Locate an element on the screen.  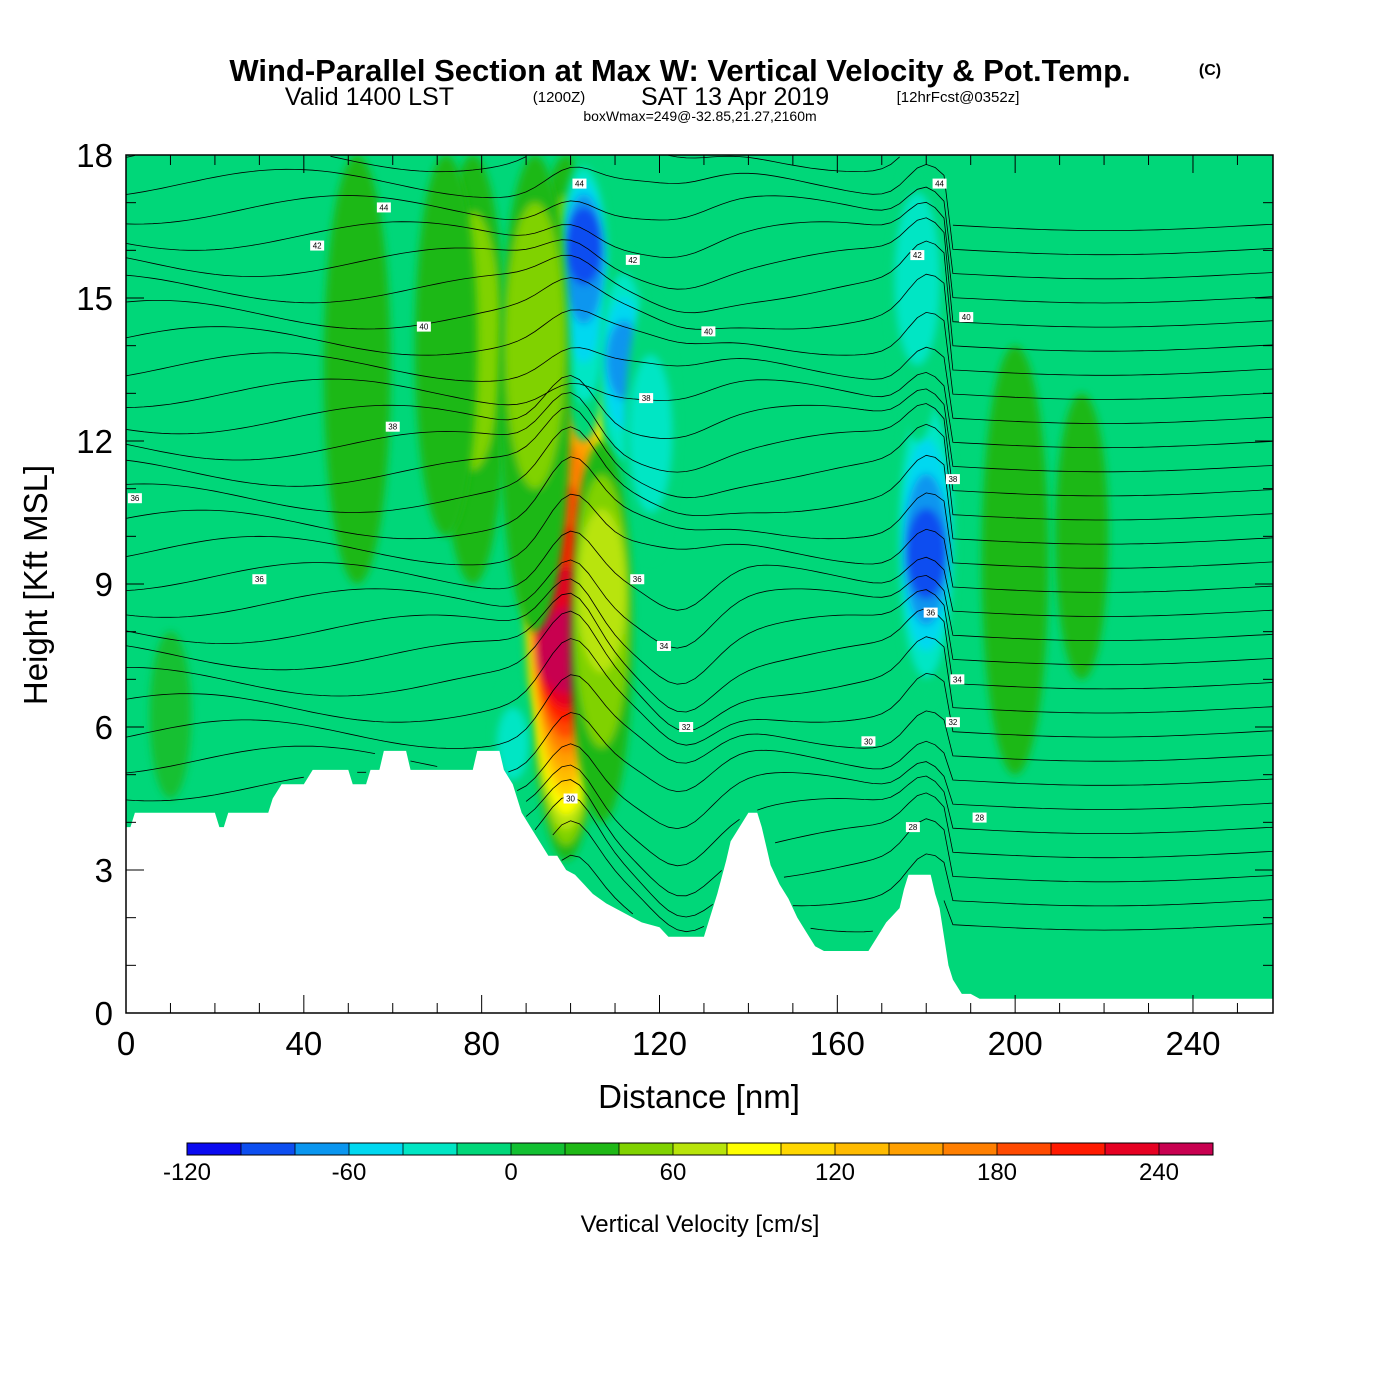
contour-label-text: 32 is located at coordinates (952, 722).